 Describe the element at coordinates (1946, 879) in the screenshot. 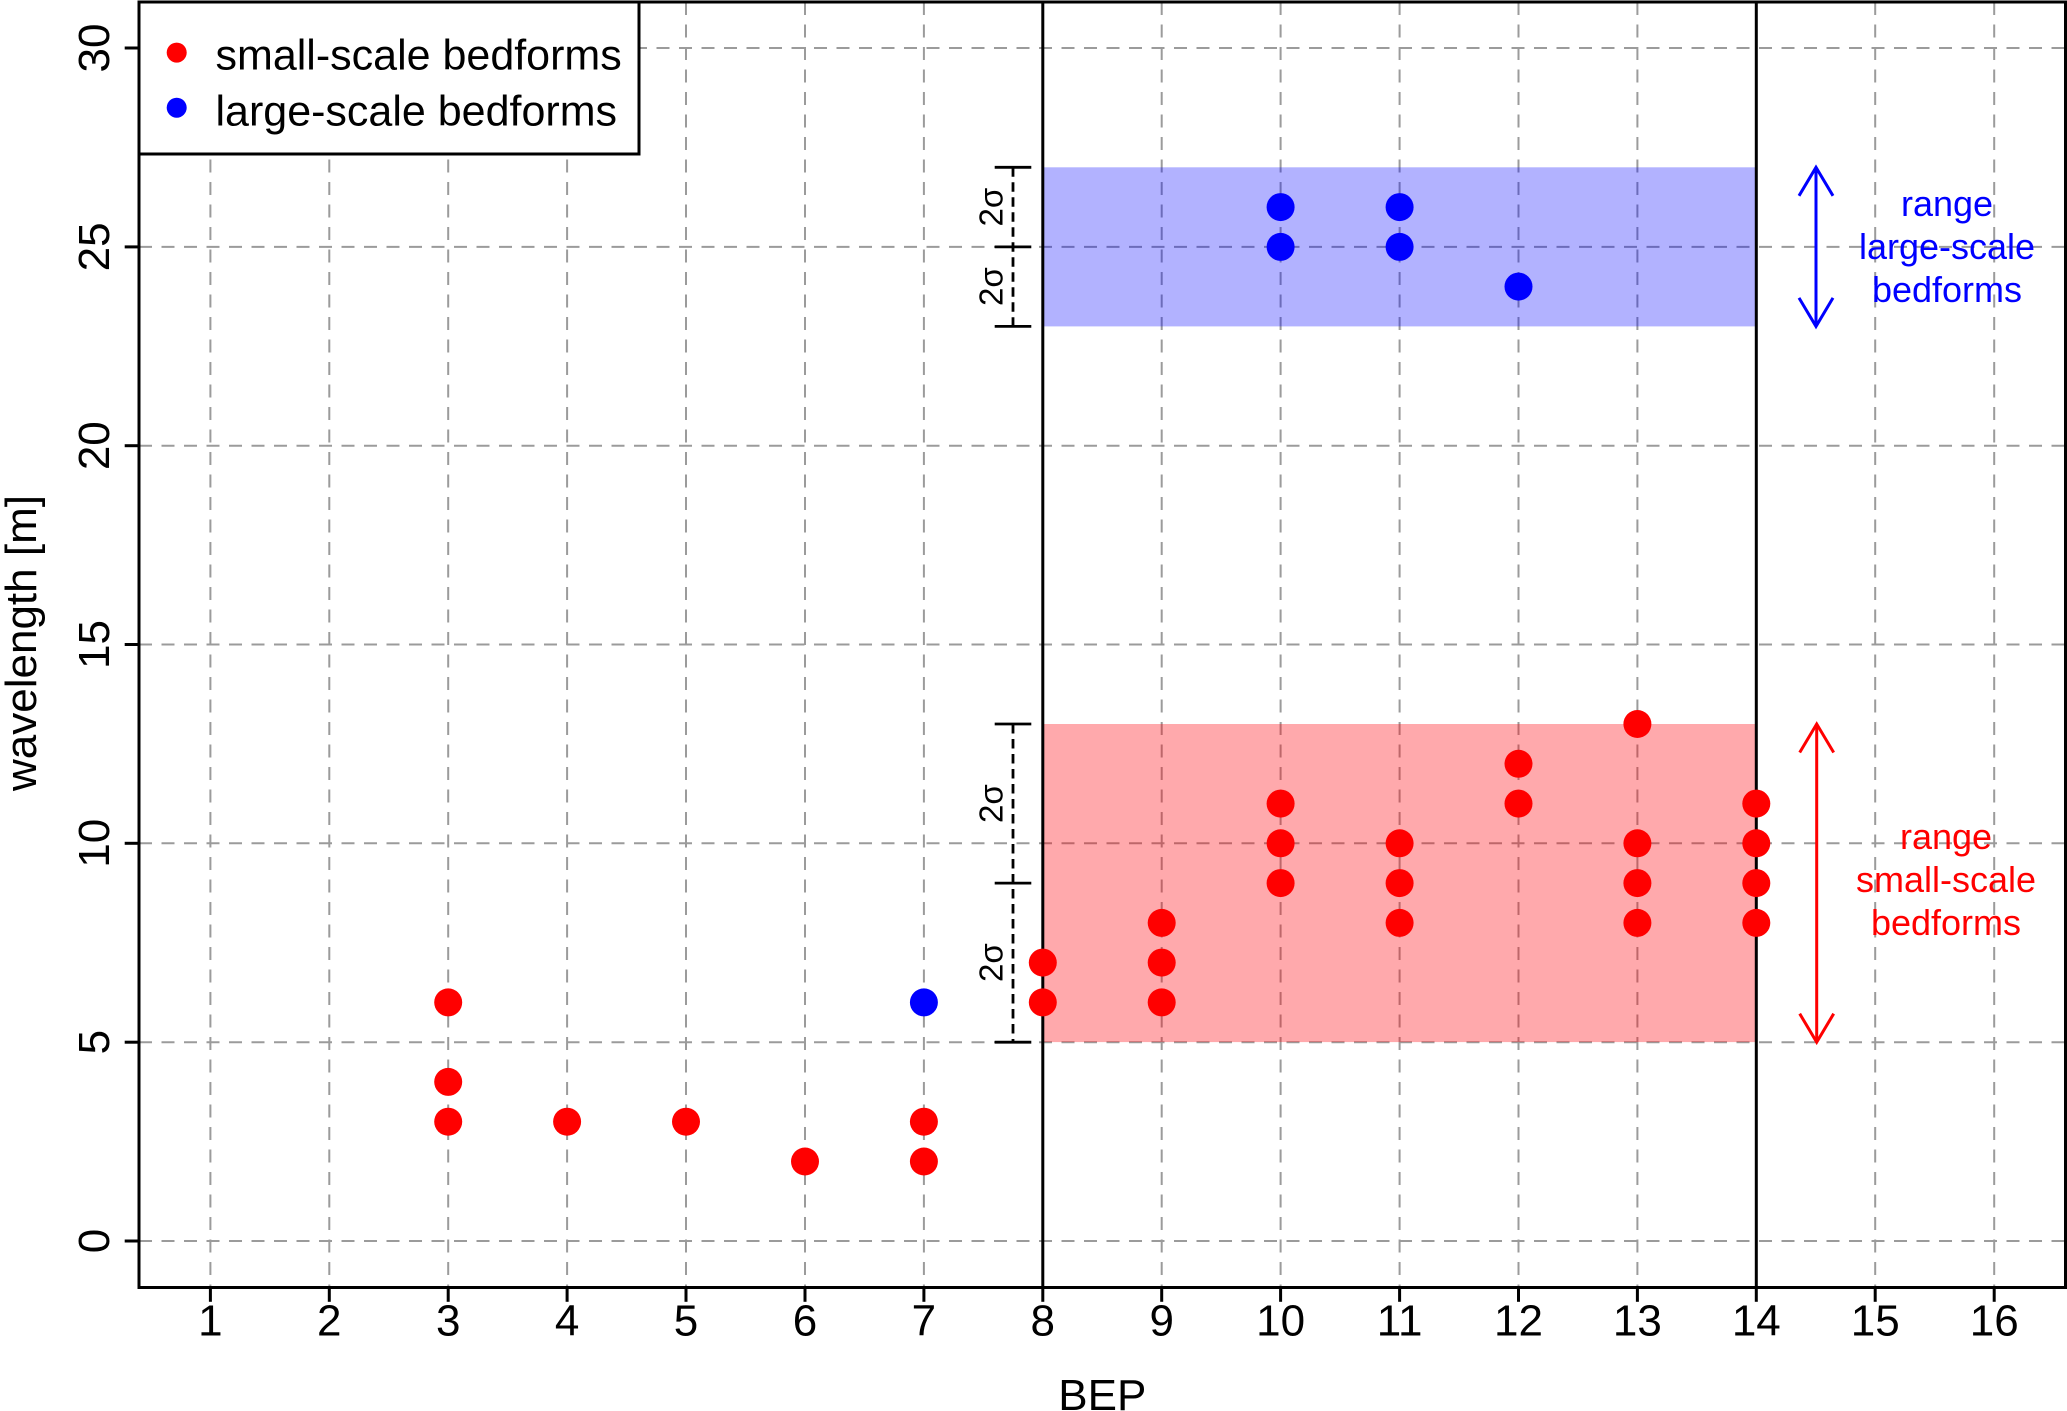

I see `svg-text: small-scale` at that location.